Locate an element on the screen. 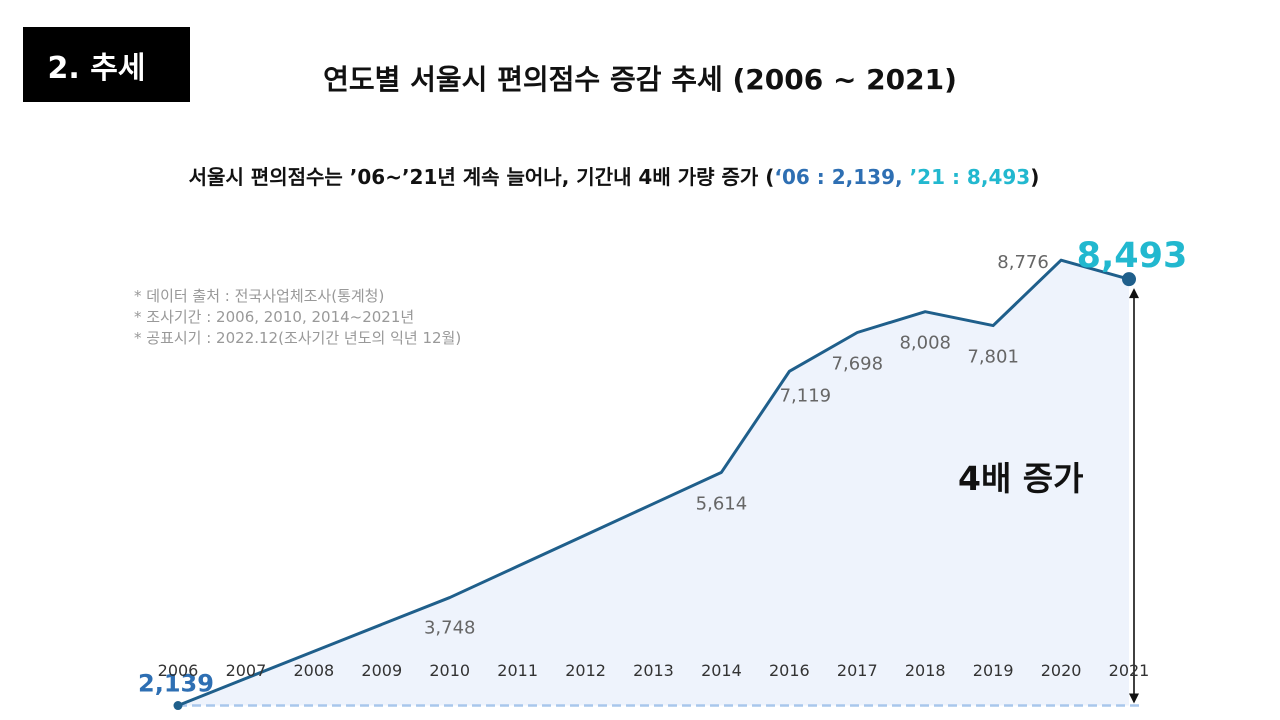 This screenshot has width=1280, height=720. summary-close: ) is located at coordinates (1035, 177).